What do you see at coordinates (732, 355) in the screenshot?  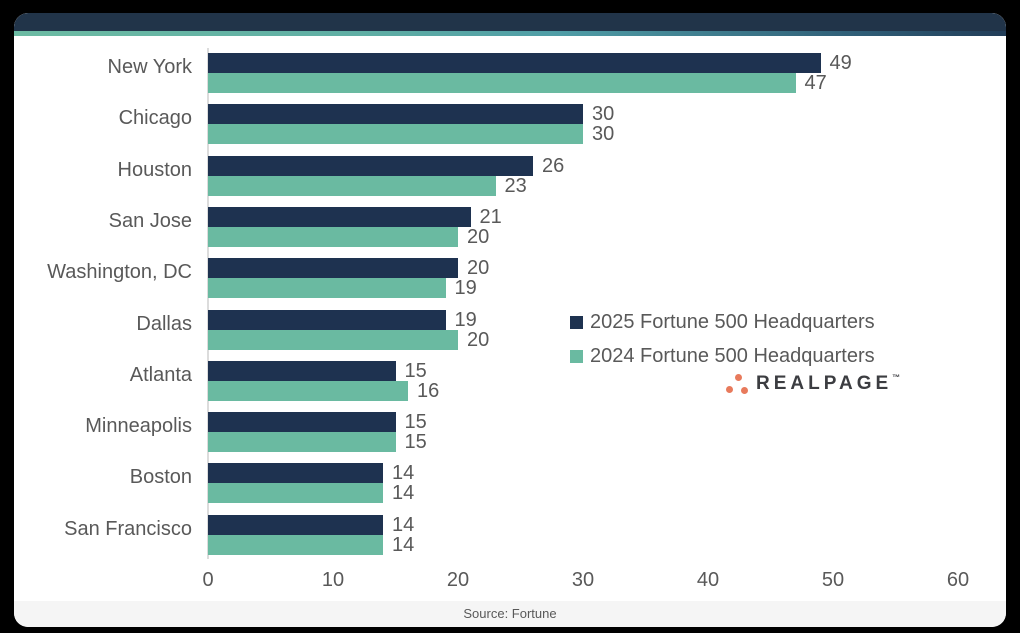 I see `legend-label-2024: 2024 Fortune 500 Headquarters` at bounding box center [732, 355].